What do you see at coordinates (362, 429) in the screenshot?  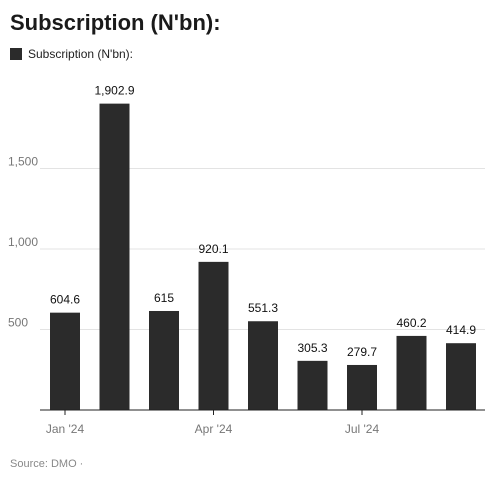 I see `x-tick-label: Jul '24` at bounding box center [362, 429].